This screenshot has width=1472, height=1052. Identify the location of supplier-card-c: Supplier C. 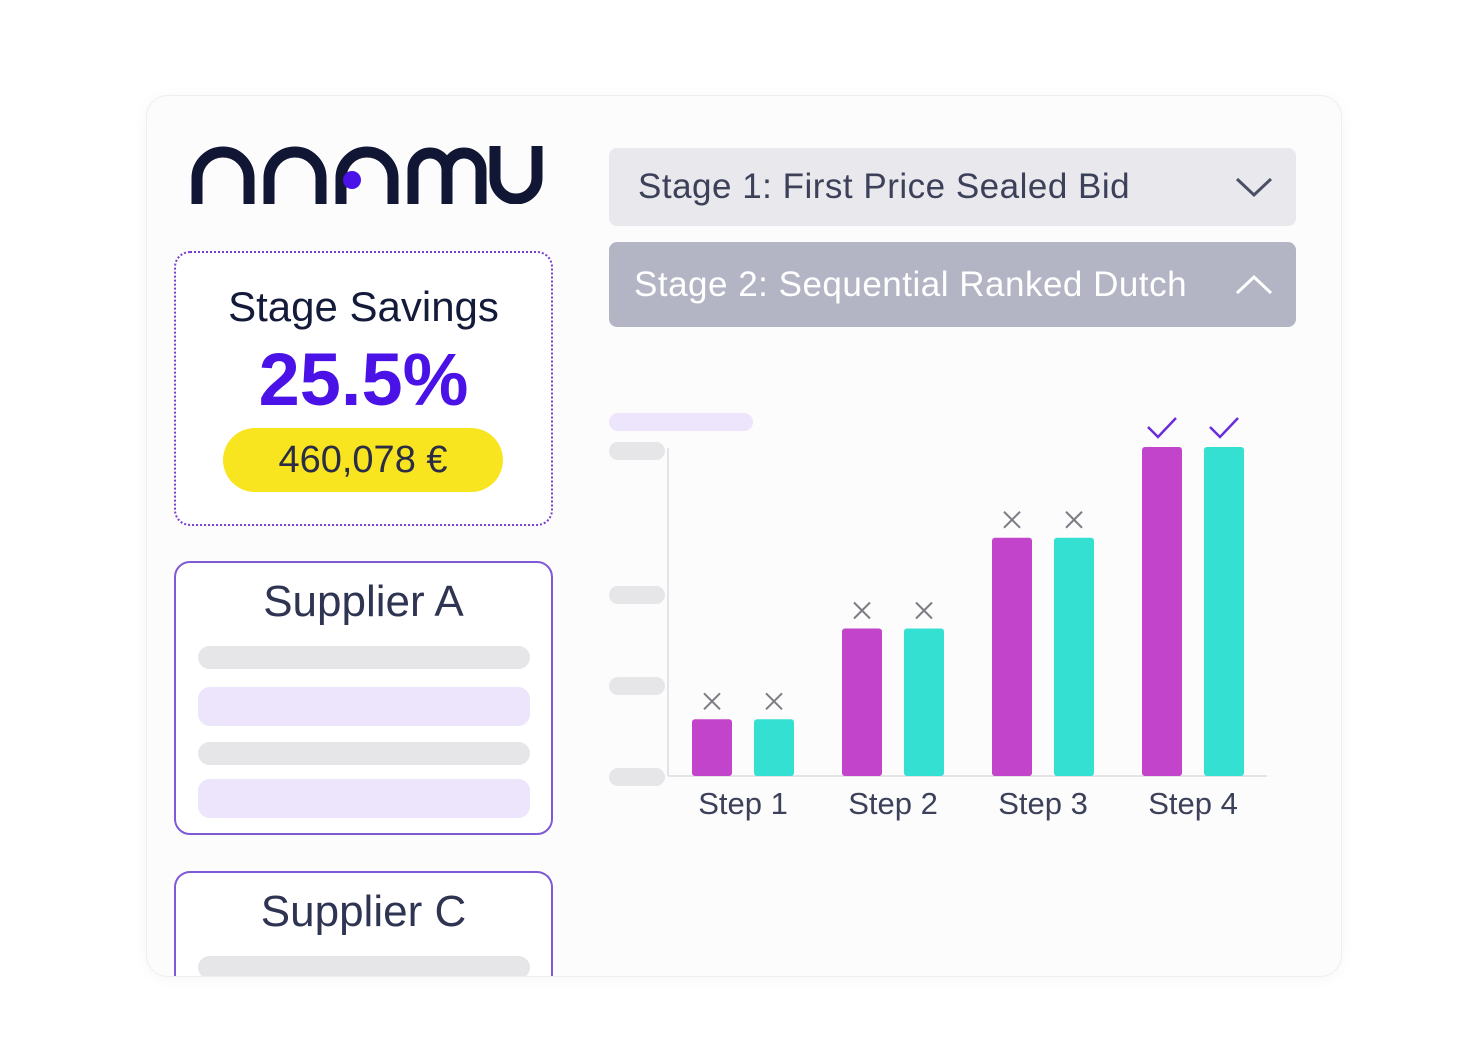
(363, 923).